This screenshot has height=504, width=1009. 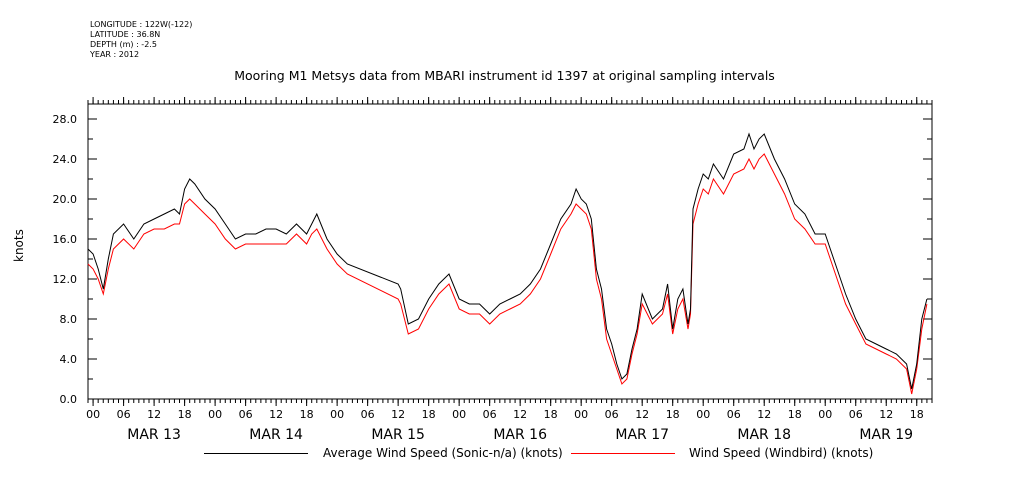 What do you see at coordinates (69, 399) in the screenshot?
I see `y-tick-label: 0.0` at bounding box center [69, 399].